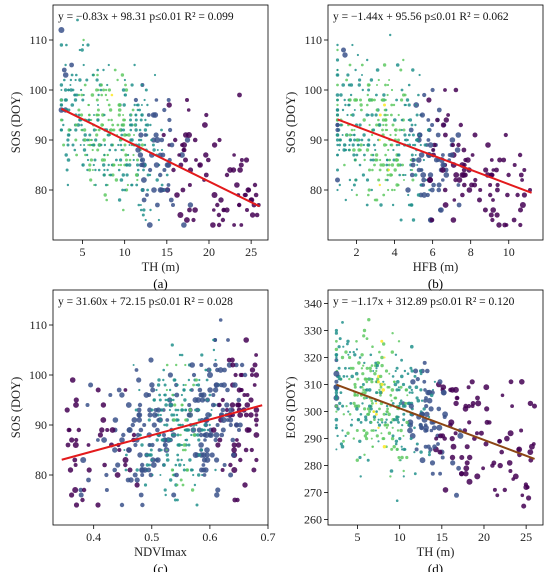 This screenshot has height=572, width=550. What do you see at coordinates (41, 190) in the screenshot?
I see `panel-a-y-tick-label: 80` at bounding box center [41, 190].